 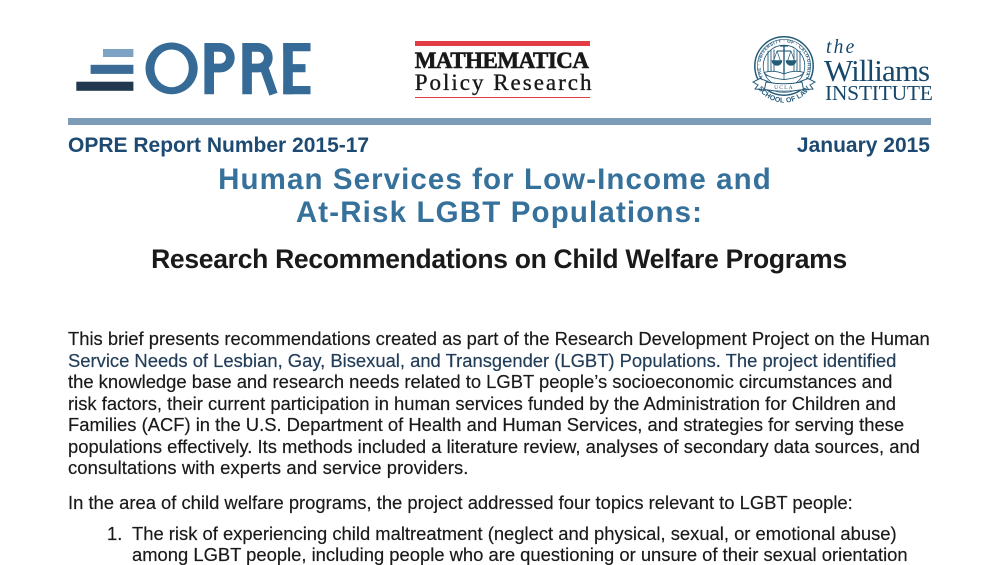 I want to click on svg-text: UCLA, so click(x=784, y=88).